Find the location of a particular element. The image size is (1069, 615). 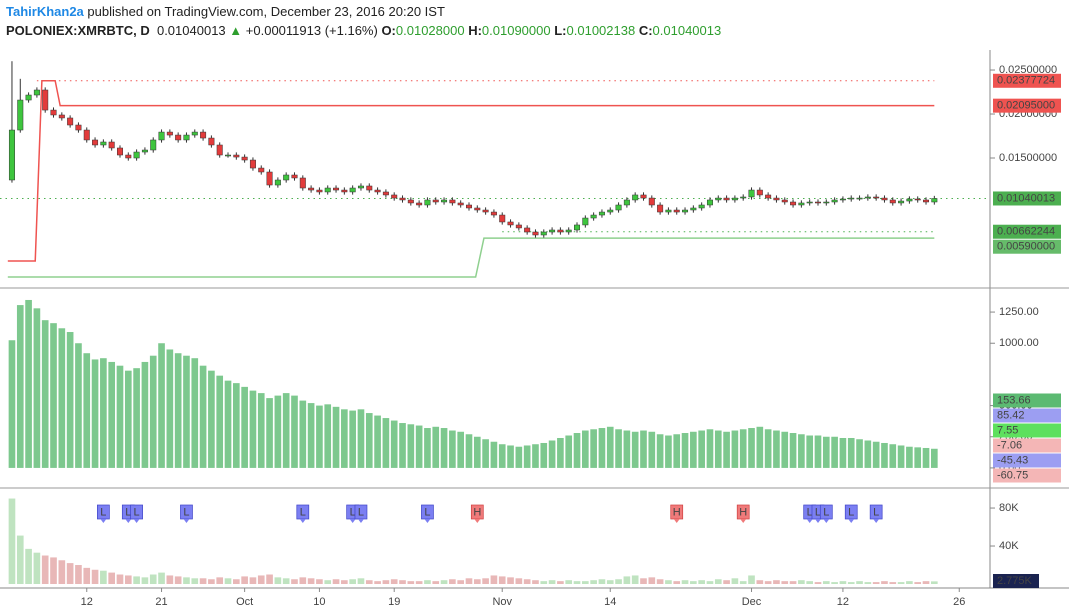

y-tick-label: 80K is located at coordinates (1009, 508).